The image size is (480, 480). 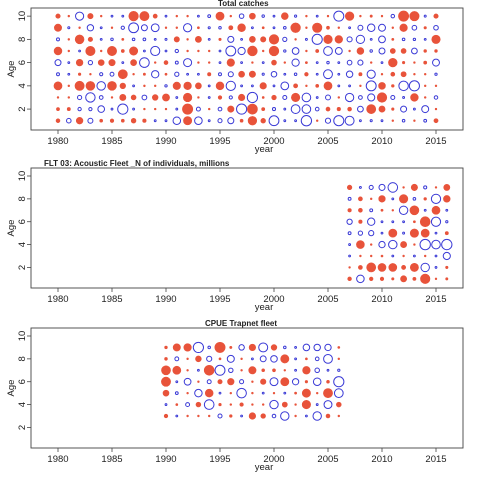 What do you see at coordinates (264, 467) in the screenshot?
I see `x-axis-label: year` at bounding box center [264, 467].